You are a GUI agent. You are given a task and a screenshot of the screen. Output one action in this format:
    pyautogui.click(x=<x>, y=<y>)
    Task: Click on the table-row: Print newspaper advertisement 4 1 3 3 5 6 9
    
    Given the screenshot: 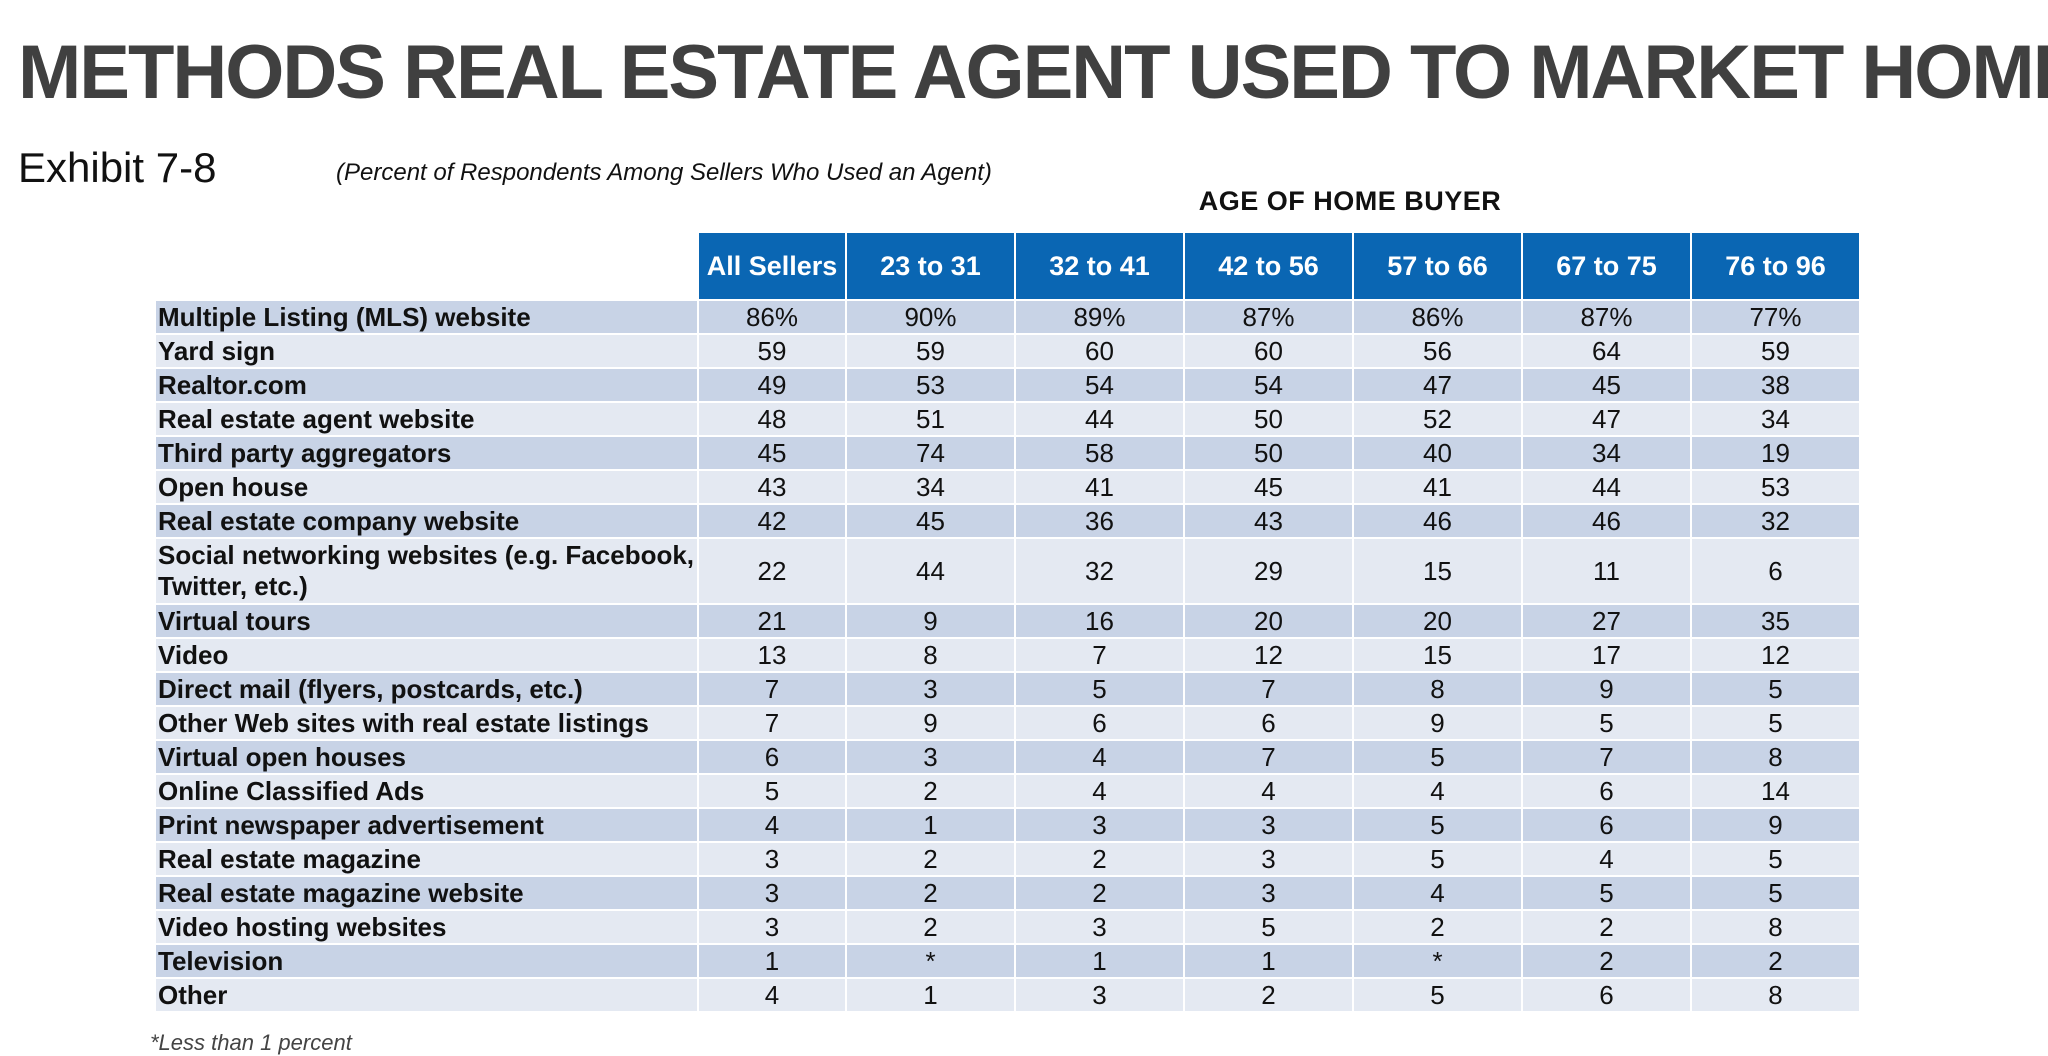 What is the action you would take?
    pyautogui.click(x=1008, y=825)
    